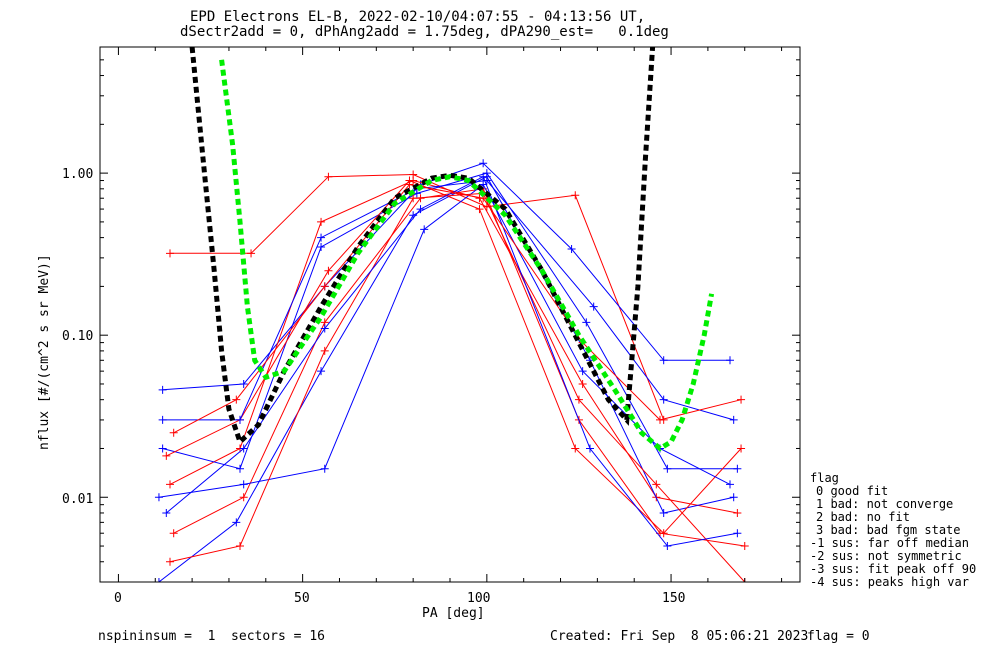  What do you see at coordinates (888, 530) in the screenshot?
I see `legend-entry: 3 bad: bad fgm state` at bounding box center [888, 530].